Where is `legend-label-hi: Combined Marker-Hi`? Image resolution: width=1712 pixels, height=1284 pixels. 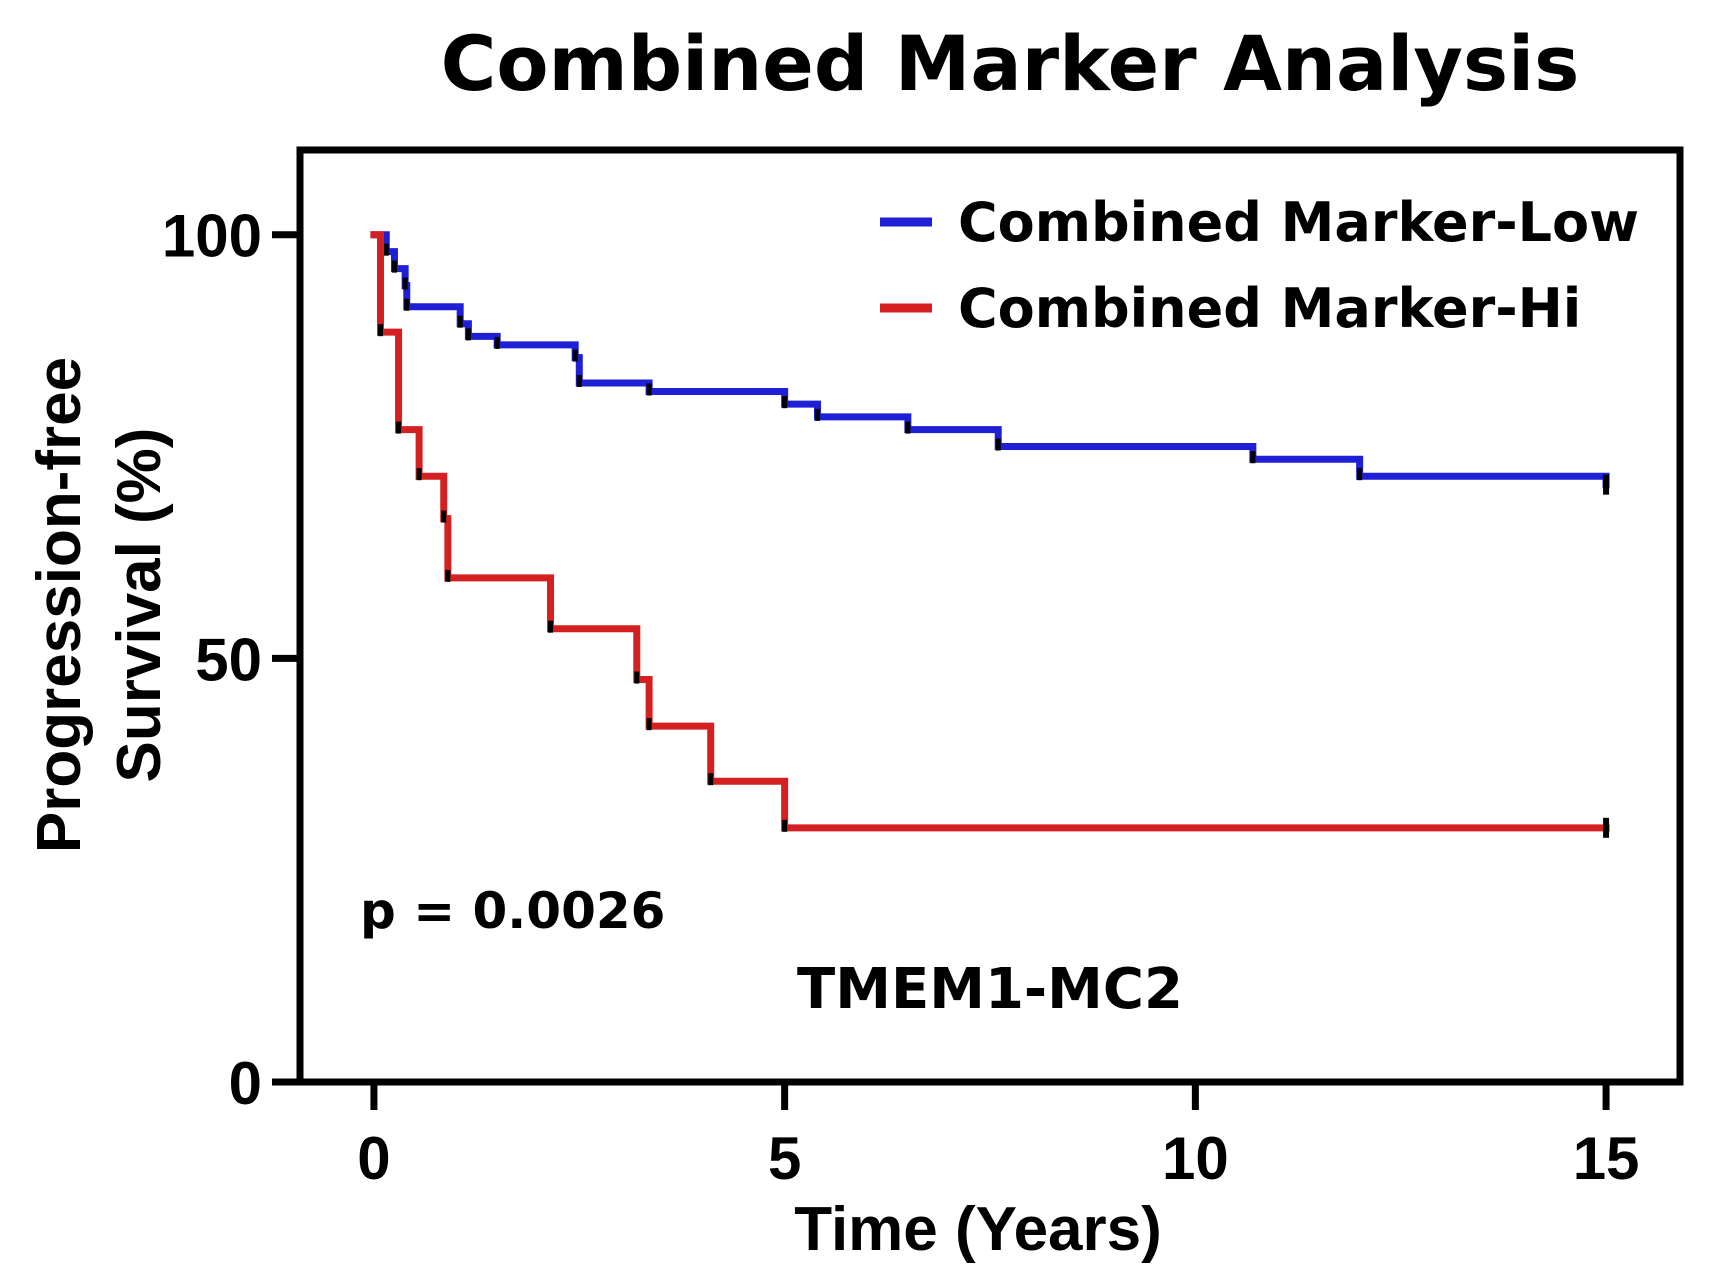 legend-label-hi: Combined Marker-Hi is located at coordinates (1269, 308).